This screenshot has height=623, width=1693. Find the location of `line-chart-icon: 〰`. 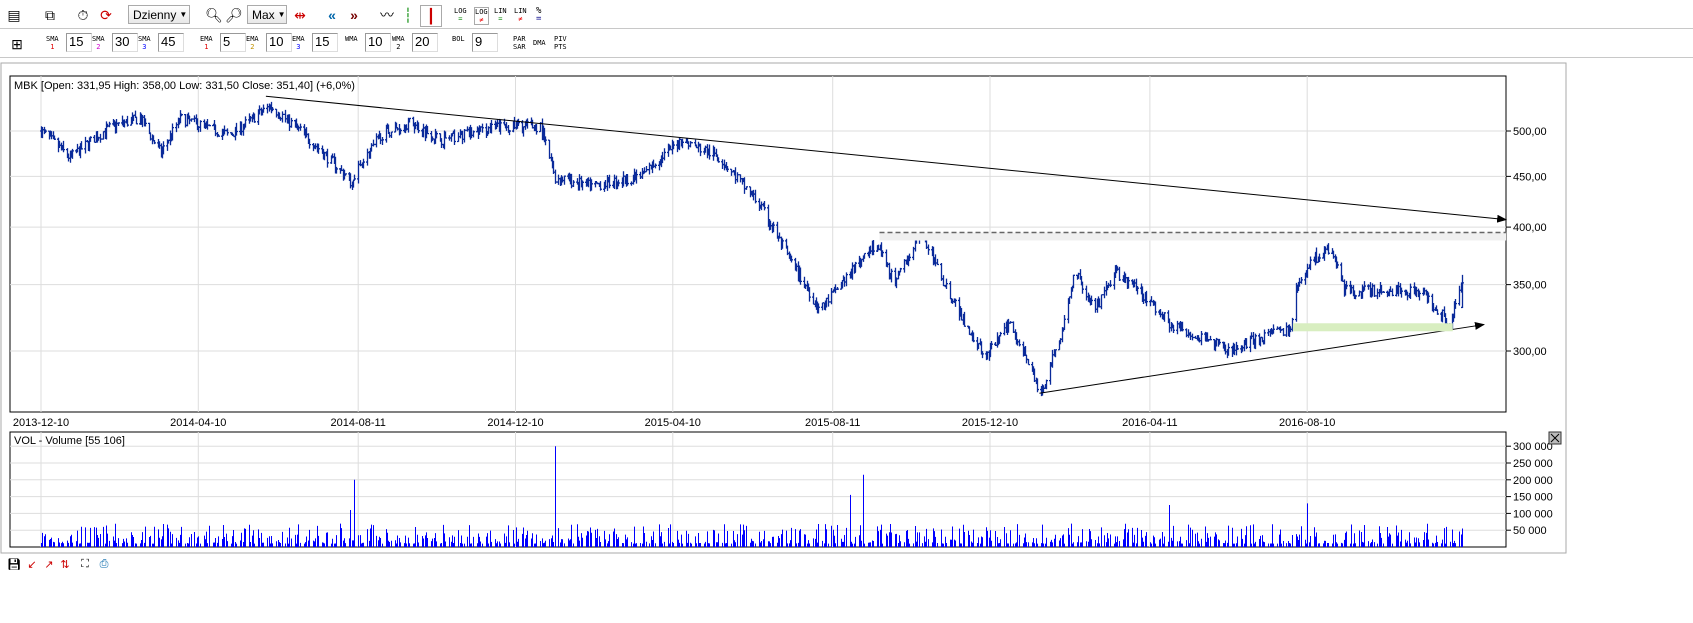

line-chart-icon: 〰 is located at coordinates (387, 15).